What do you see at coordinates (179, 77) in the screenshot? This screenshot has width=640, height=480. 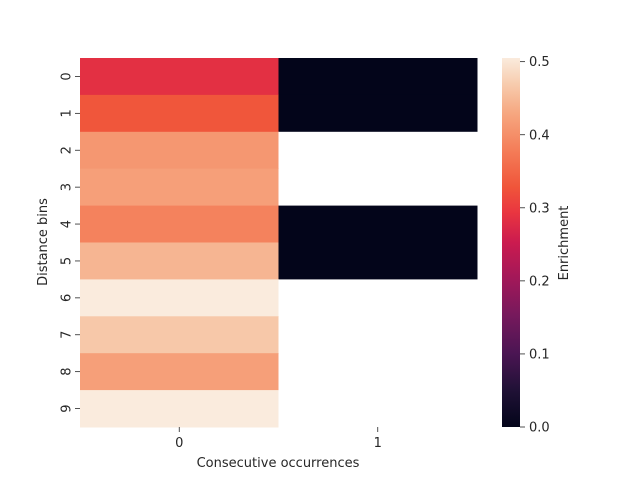 I see `heatmap-cell-r0-c0` at bounding box center [179, 77].